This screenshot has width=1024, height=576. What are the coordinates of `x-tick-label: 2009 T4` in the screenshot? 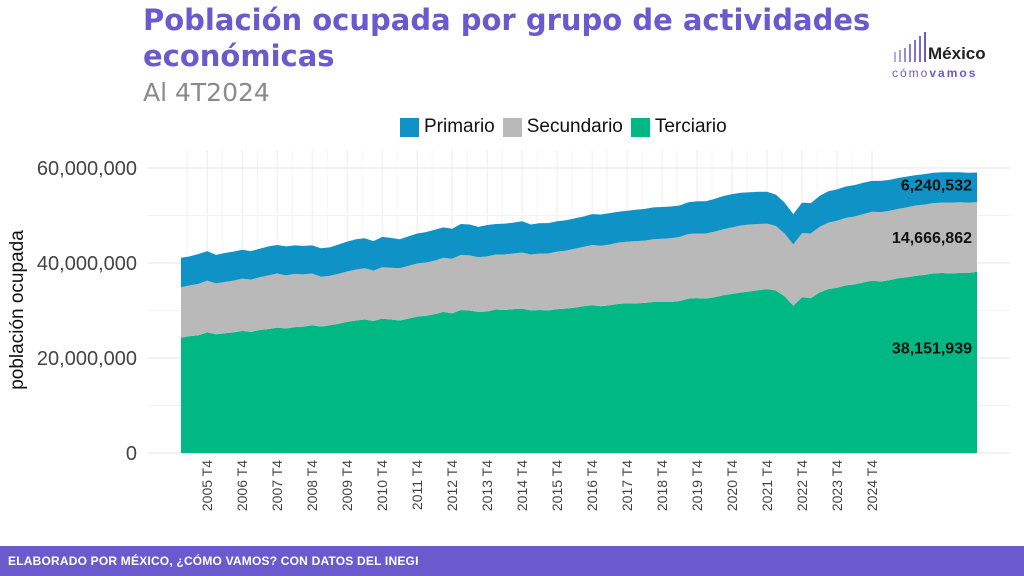 It's located at (347, 485).